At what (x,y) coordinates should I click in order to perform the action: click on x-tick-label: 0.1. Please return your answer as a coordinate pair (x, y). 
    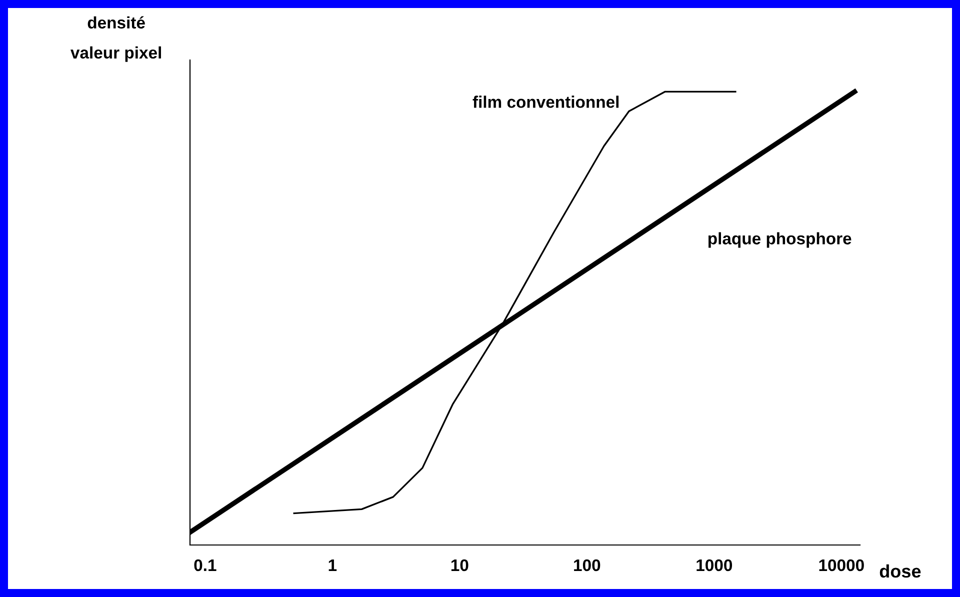
    Looking at the image, I should click on (205, 565).